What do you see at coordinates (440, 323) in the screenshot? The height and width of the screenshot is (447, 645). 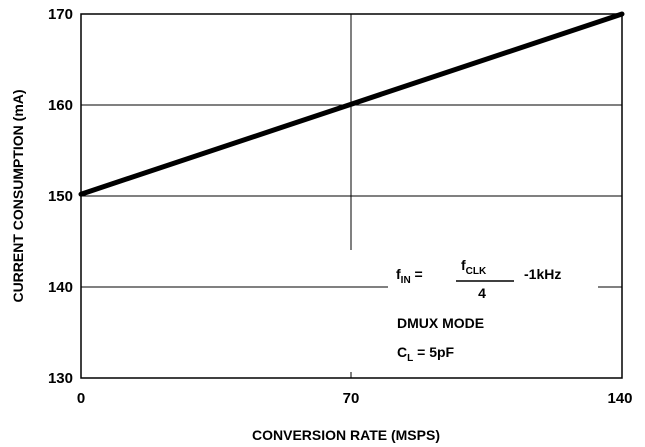 I see `annotation-mode: DMUX MODE` at bounding box center [440, 323].